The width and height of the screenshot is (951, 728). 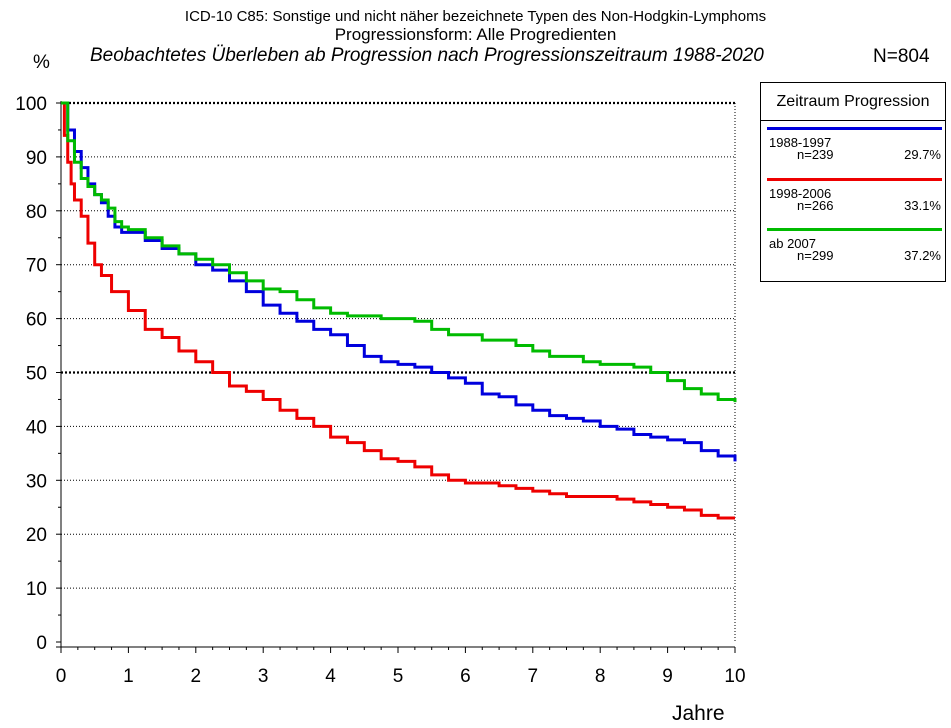 I want to click on legend-item-1988-1997: 1988-1997 n=239 29.7%, so click(x=854, y=152).